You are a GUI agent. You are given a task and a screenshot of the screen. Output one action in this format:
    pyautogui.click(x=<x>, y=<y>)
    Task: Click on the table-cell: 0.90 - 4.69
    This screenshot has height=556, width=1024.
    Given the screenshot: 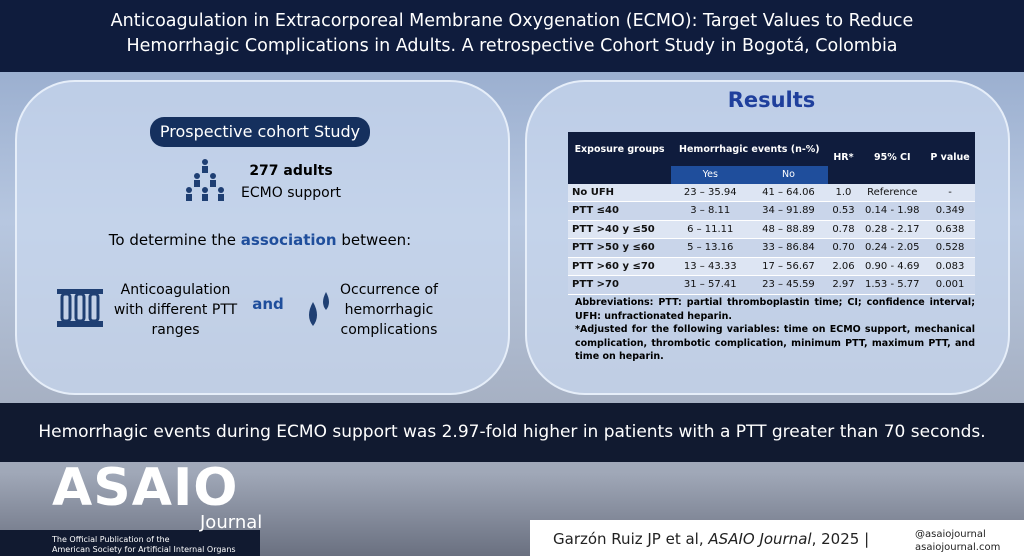 What is the action you would take?
    pyautogui.click(x=892, y=266)
    